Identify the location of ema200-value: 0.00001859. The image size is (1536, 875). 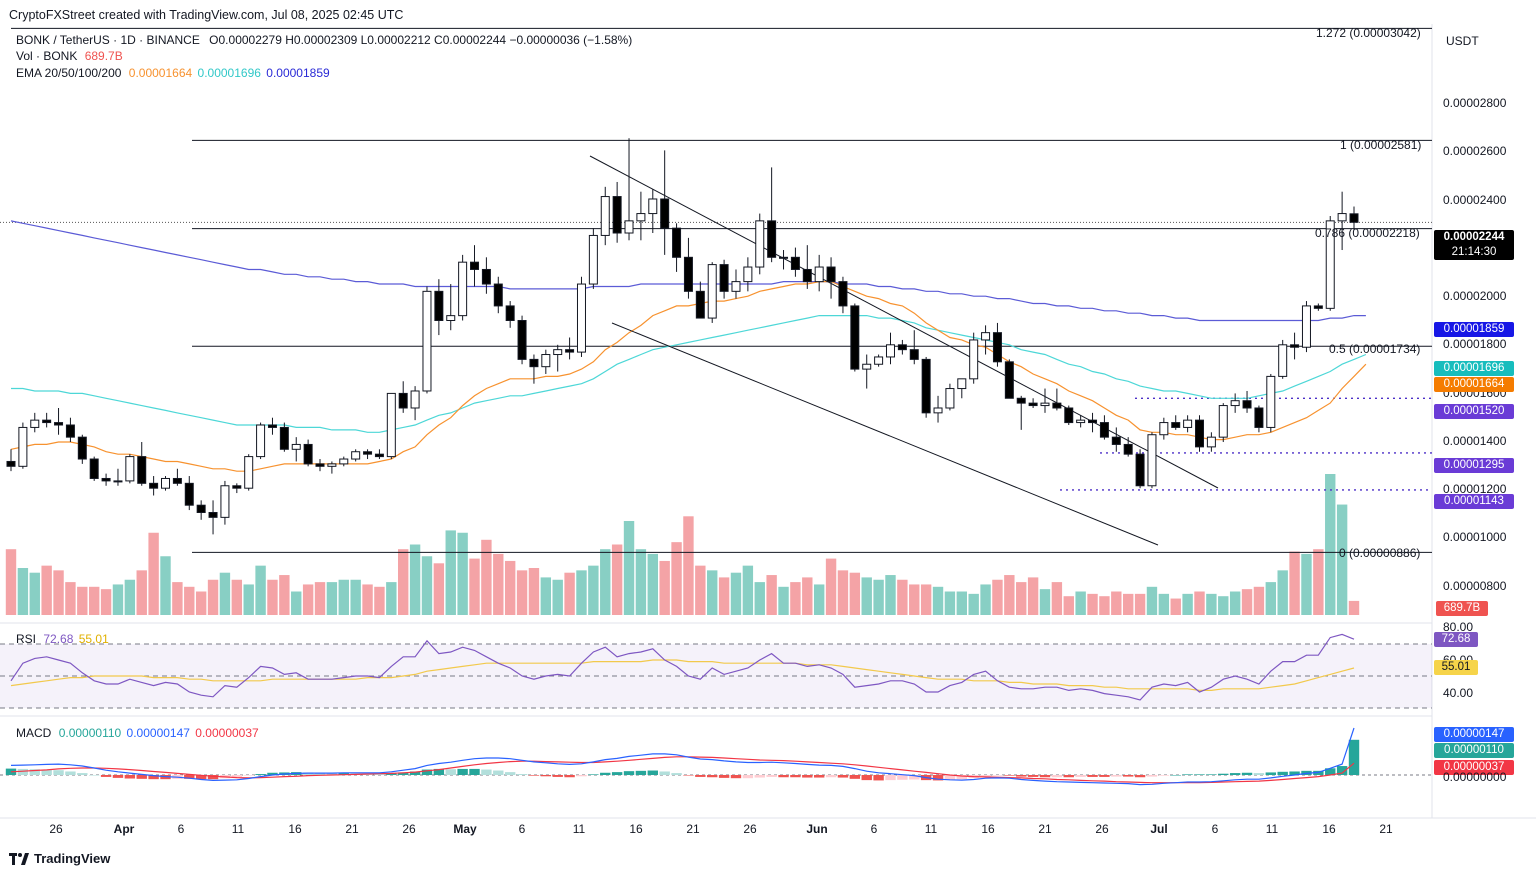
(298, 73).